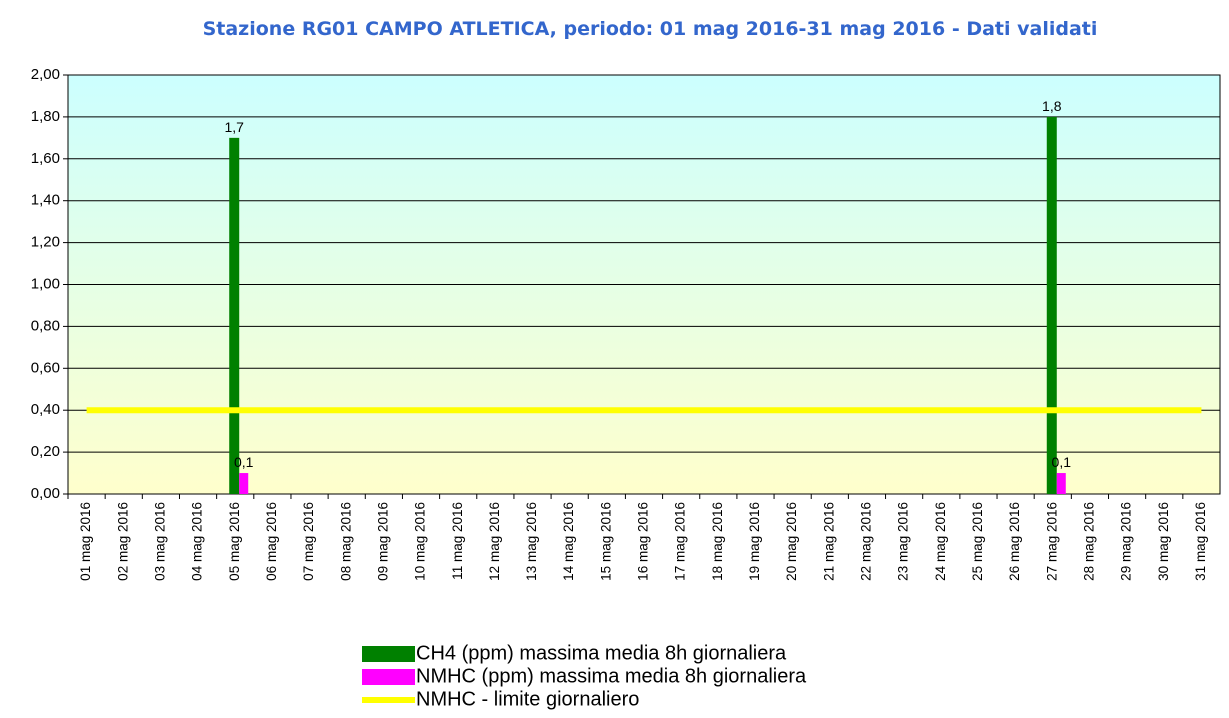 The width and height of the screenshot is (1229, 718). I want to click on x-tick-label: 26 mag 2016, so click(1014, 541).